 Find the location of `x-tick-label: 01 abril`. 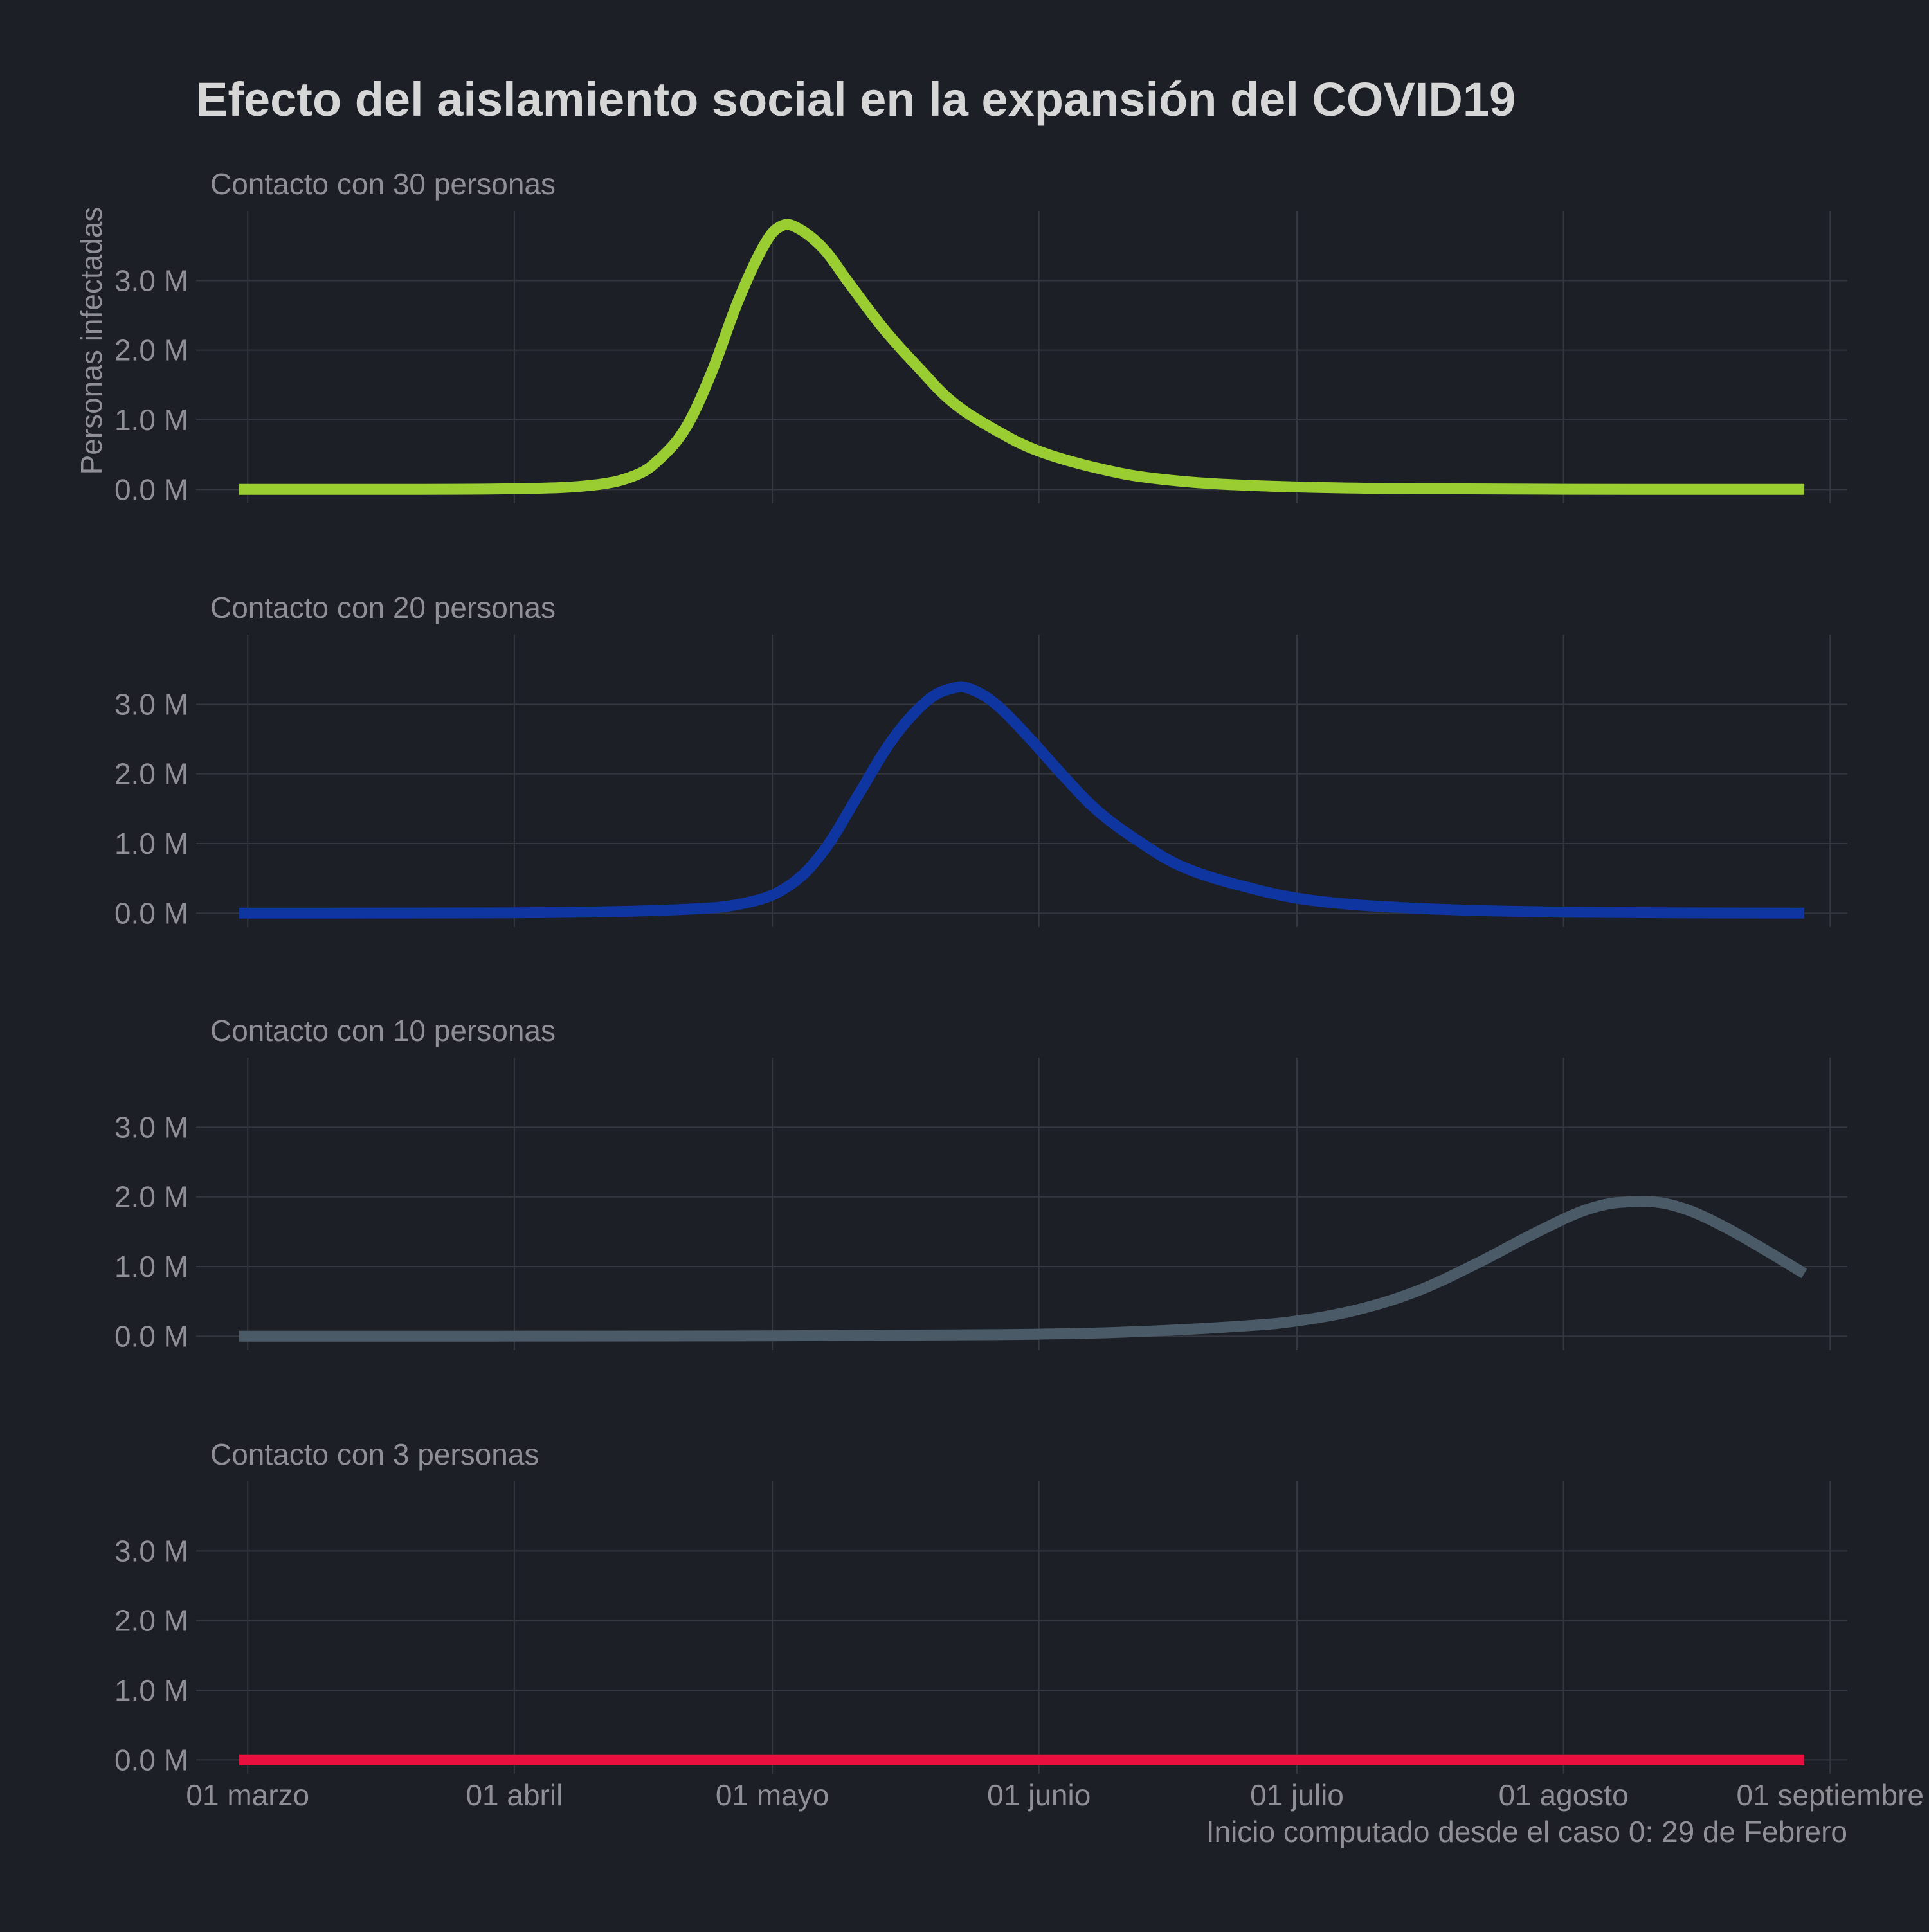

x-tick-label: 01 abril is located at coordinates (514, 1795).